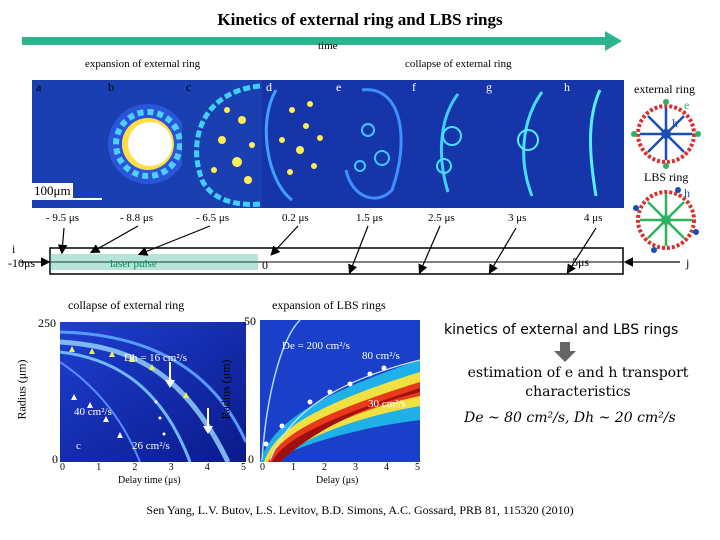  Describe the element at coordinates (93, 412) in the screenshot. I see `left-annot-40: 40 cm²/s` at that location.